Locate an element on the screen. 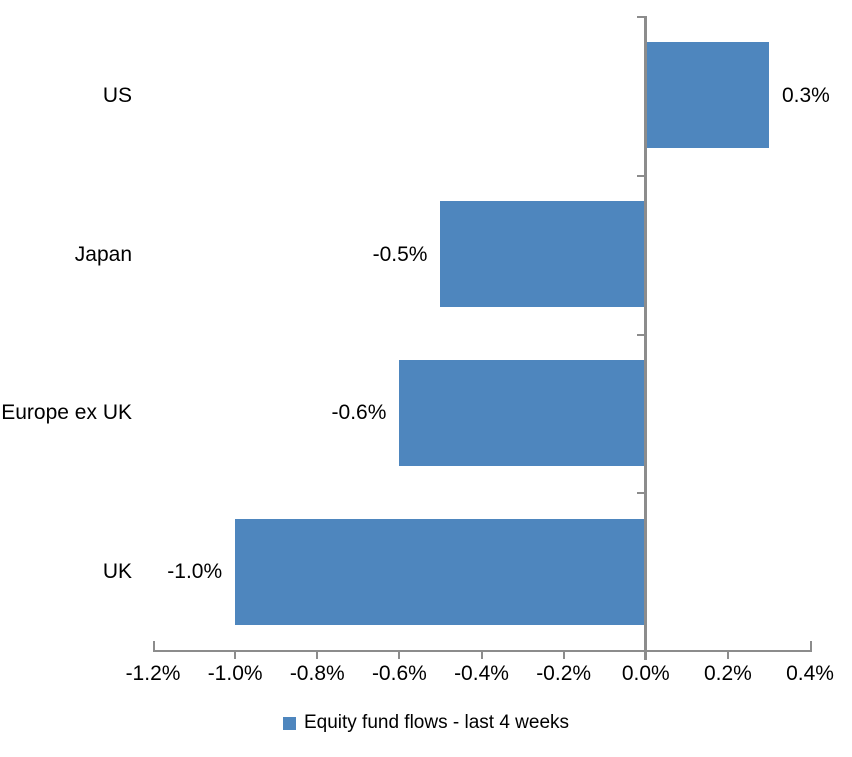 The image size is (852, 757). x-tick-label: -0.2% is located at coordinates (564, 673).